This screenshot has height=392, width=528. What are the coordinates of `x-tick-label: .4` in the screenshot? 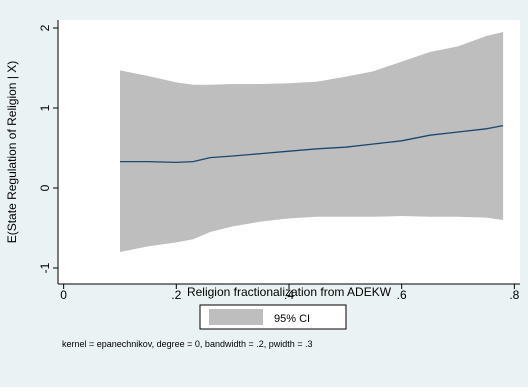 It's located at (289, 295).